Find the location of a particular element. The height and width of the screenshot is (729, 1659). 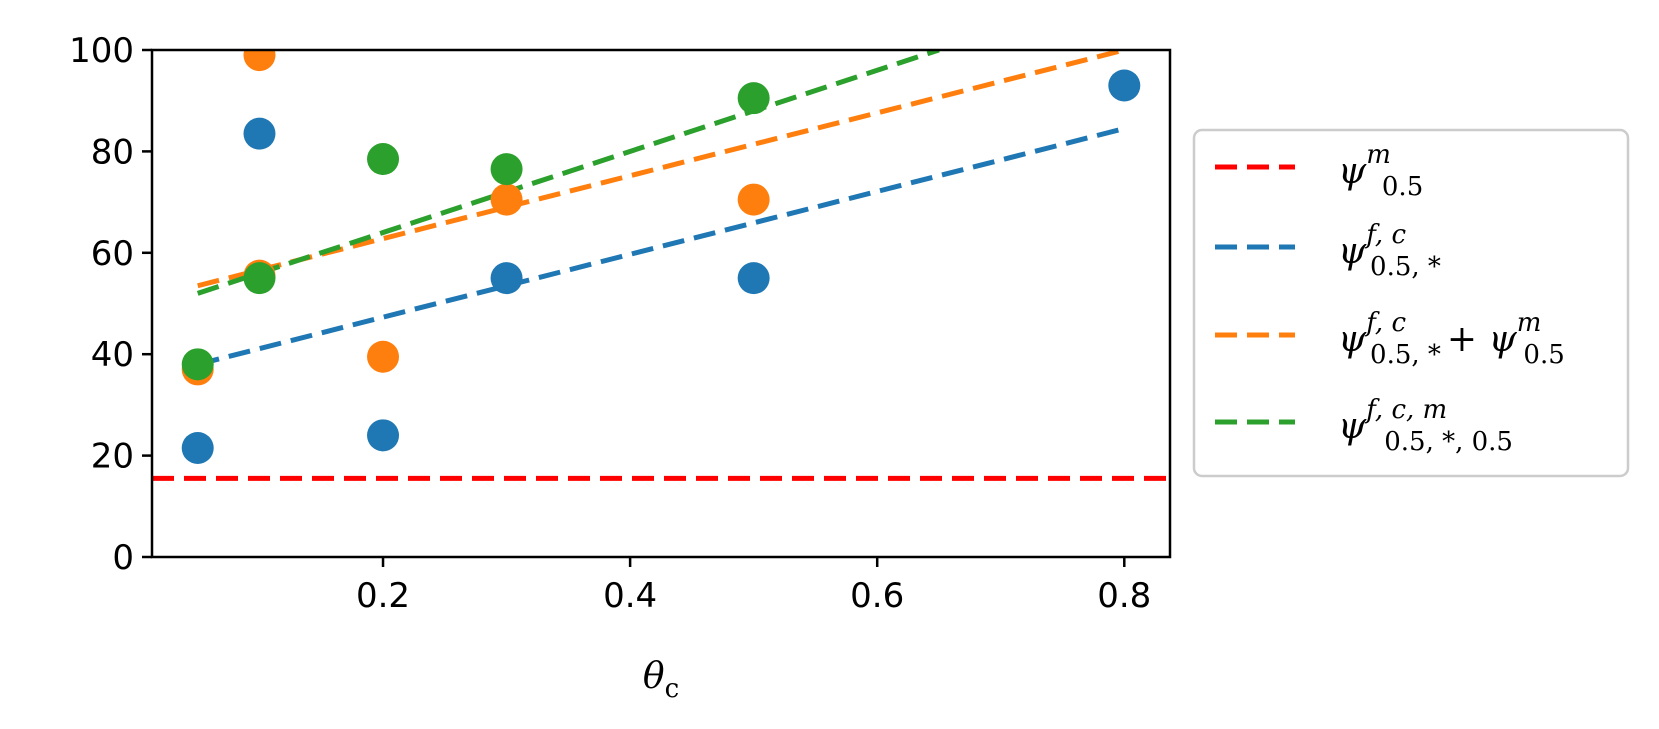

x-axis-label: θc is located at coordinates (661, 680).